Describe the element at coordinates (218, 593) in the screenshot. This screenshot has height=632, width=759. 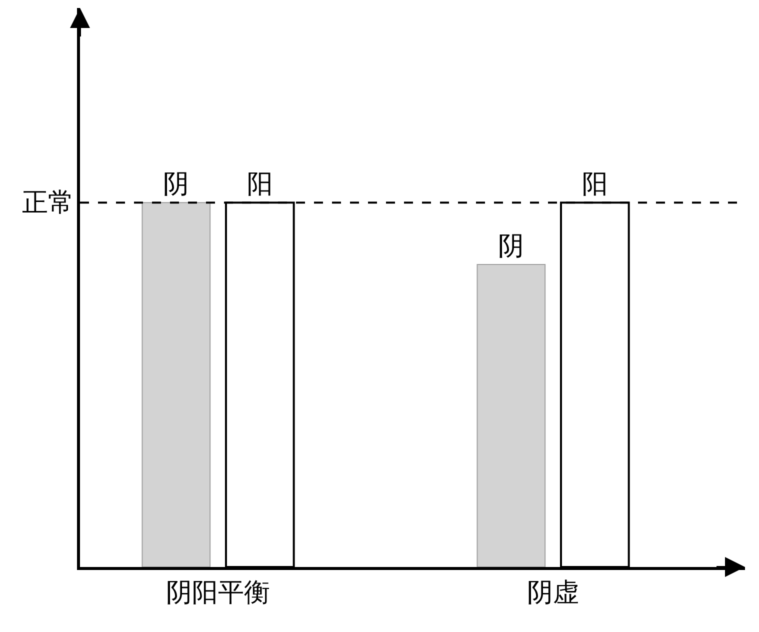
I see `x-tick-label: 阴阳平衡` at that location.